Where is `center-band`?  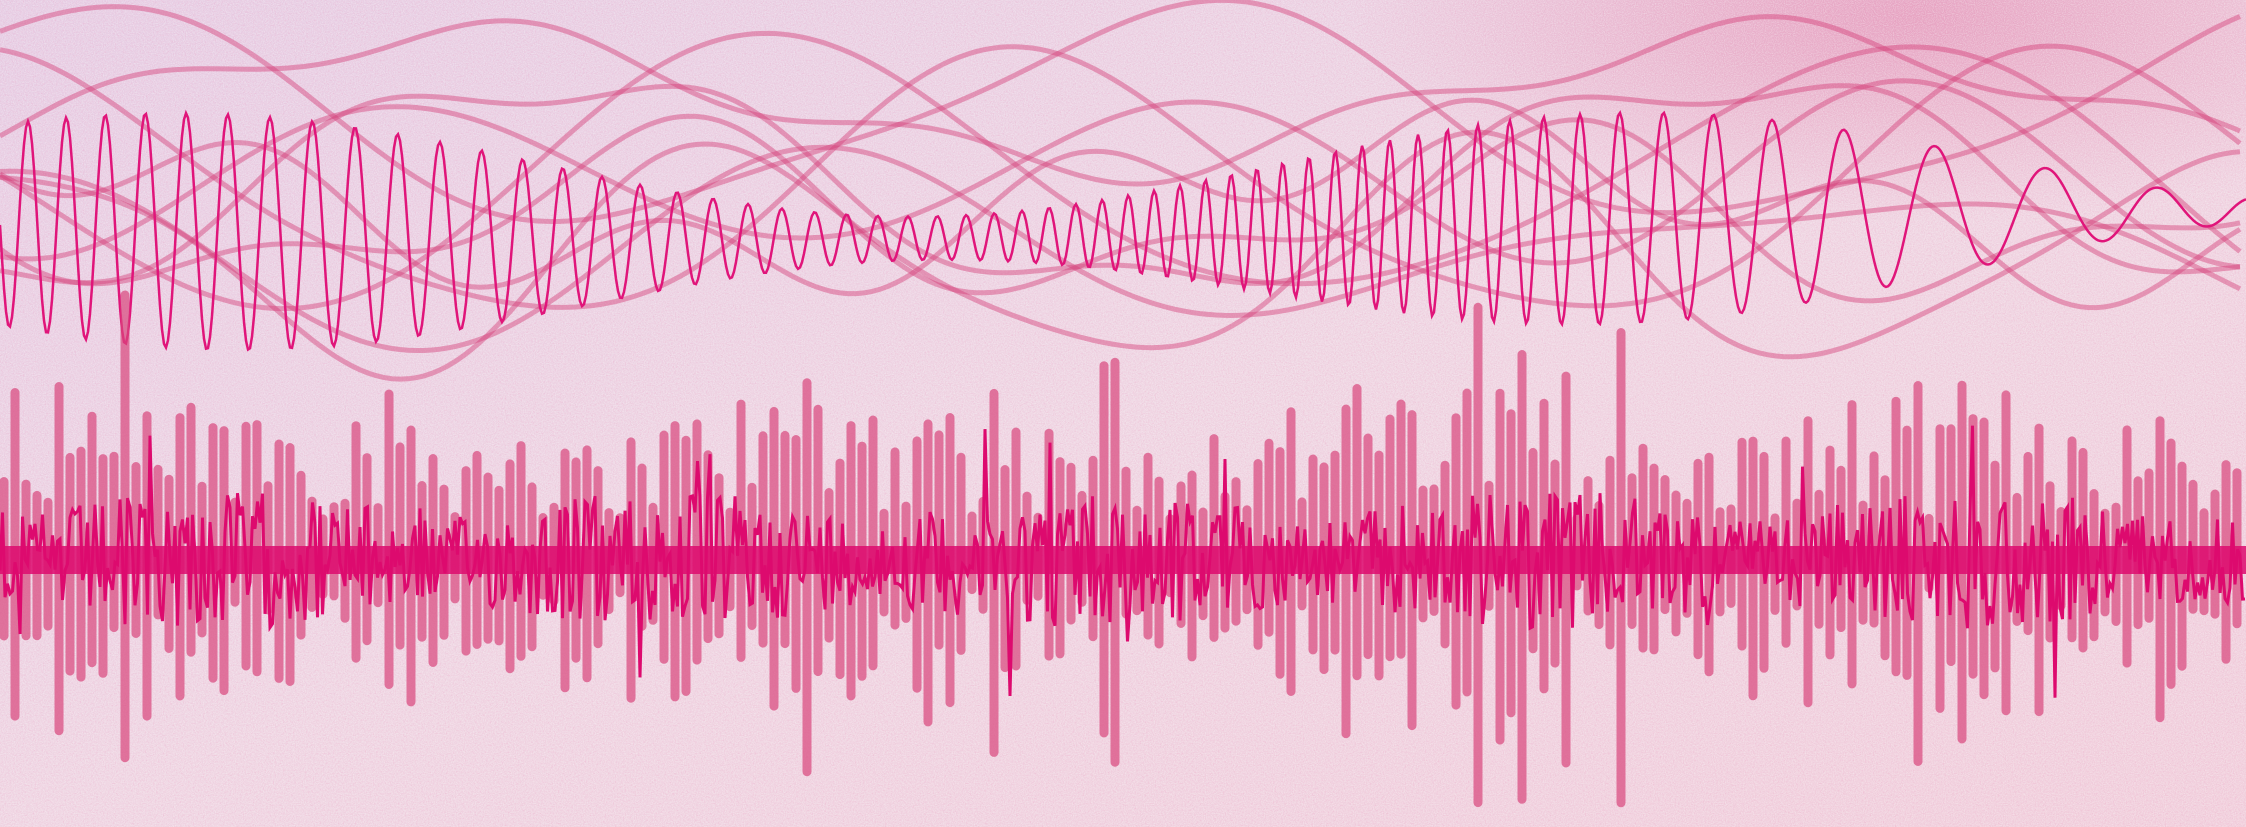
center-band is located at coordinates (1123, 560).